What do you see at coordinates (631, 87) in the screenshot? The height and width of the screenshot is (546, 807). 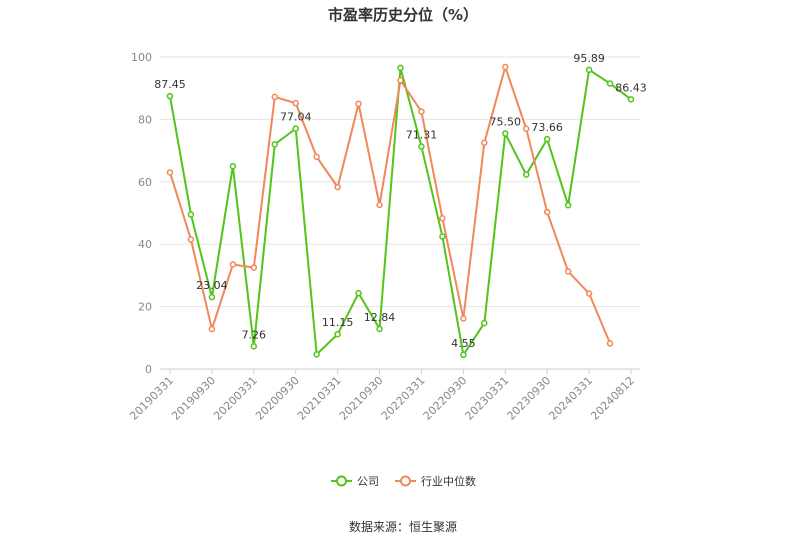 I see `data-label: 86.43` at bounding box center [631, 87].